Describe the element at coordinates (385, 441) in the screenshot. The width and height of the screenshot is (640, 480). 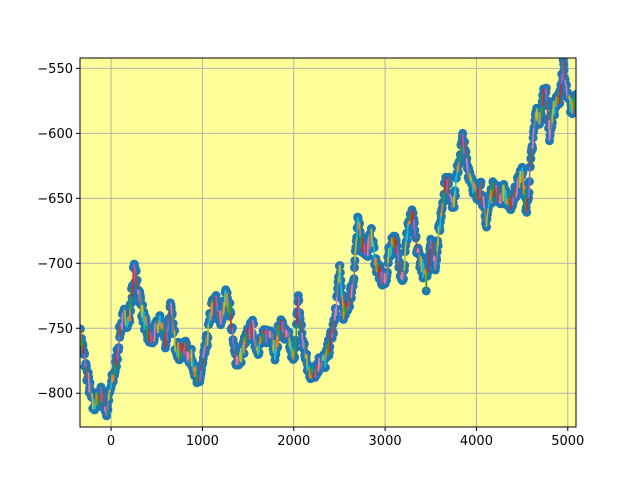
I see `x-tick-label: 3000` at that location.